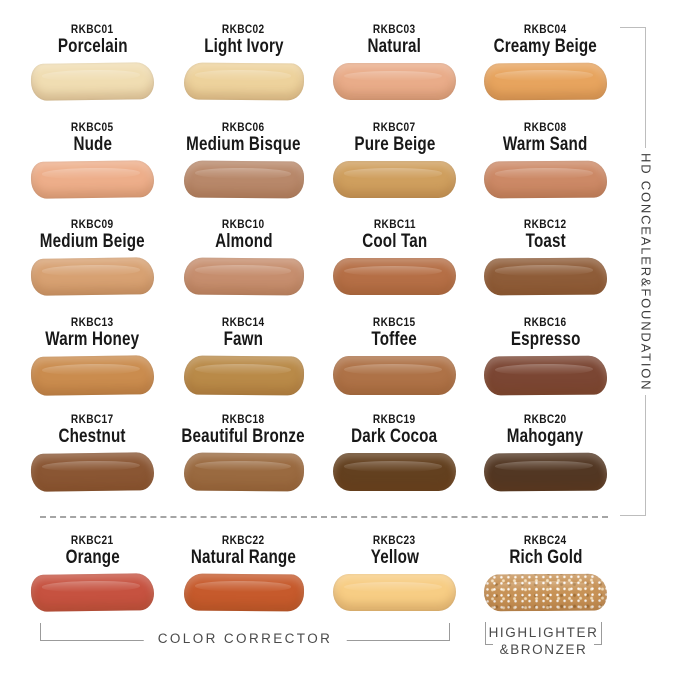  I want to click on shade-name: Natural, so click(394, 46).